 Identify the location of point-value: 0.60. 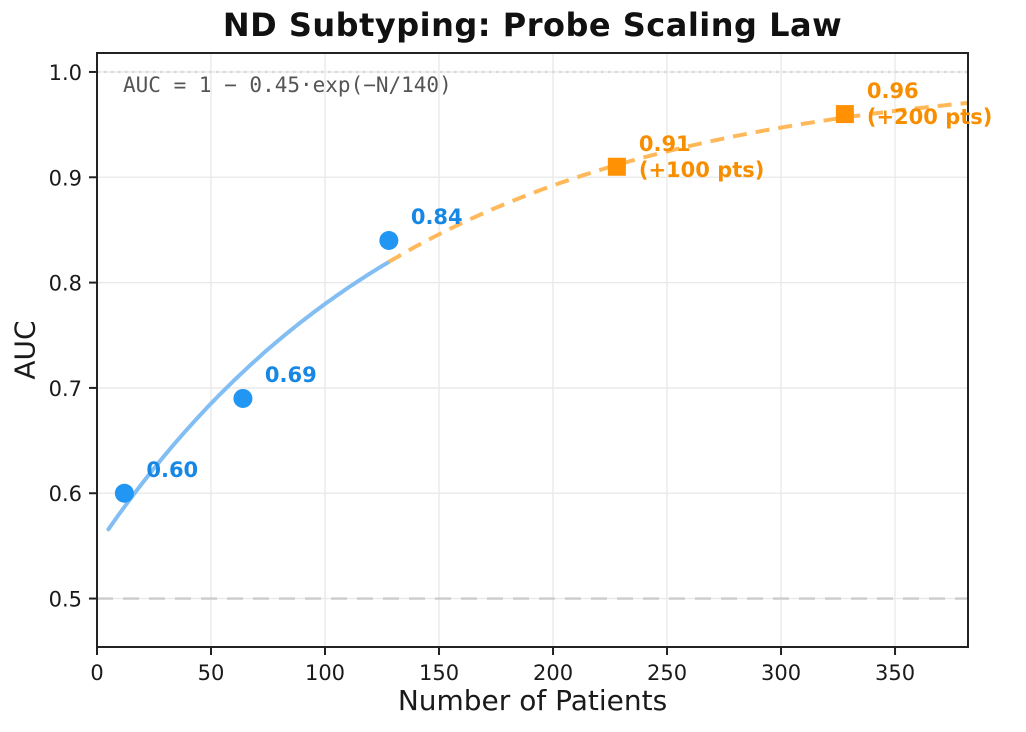
(172, 470).